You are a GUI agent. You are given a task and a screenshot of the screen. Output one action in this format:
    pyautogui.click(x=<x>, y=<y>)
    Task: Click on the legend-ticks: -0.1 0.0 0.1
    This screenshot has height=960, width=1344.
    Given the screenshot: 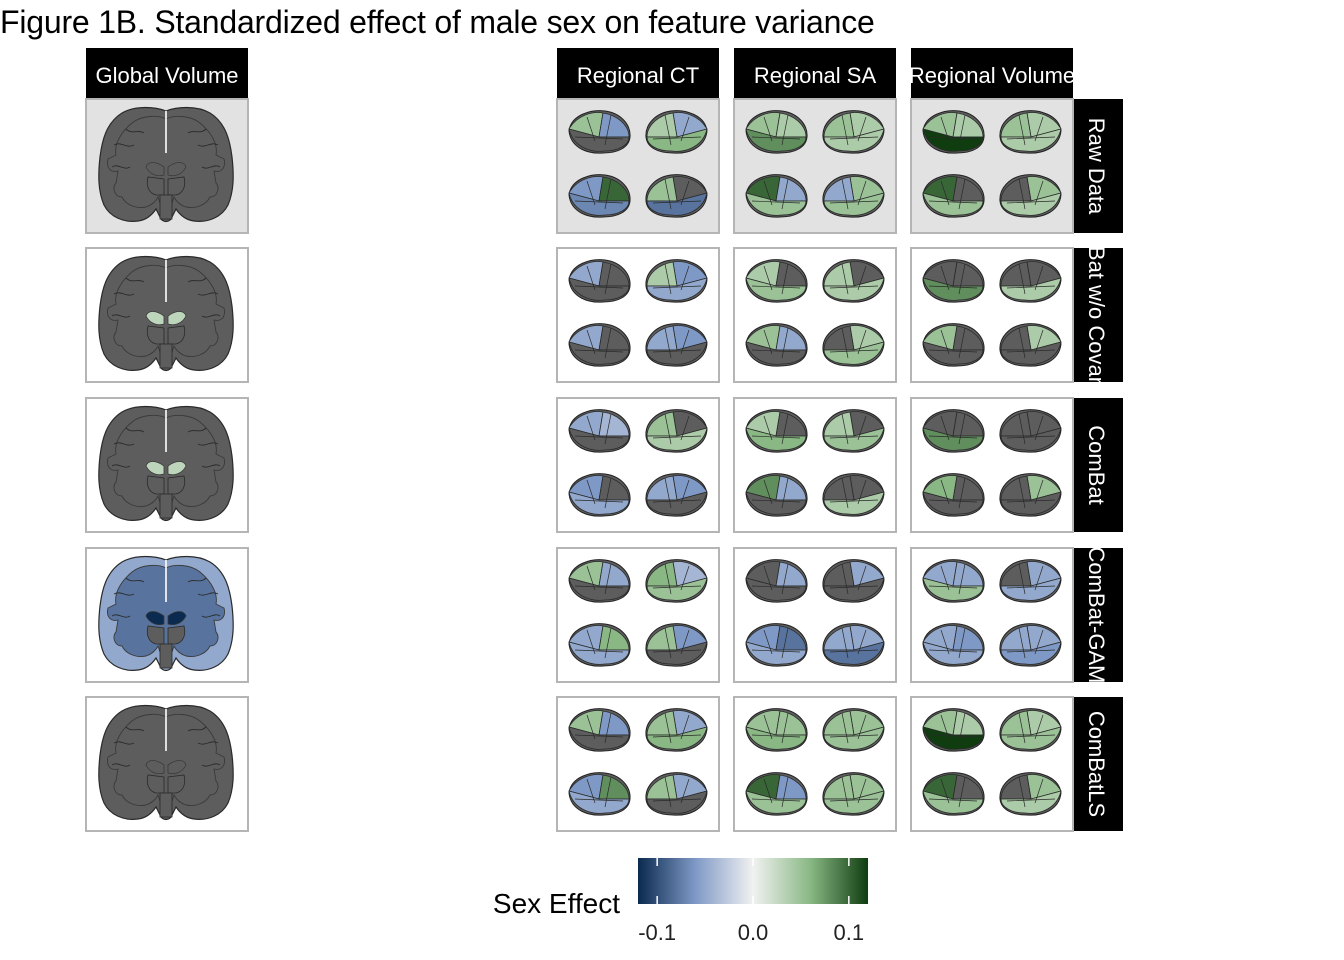 What is the action you would take?
    pyautogui.click(x=751, y=901)
    